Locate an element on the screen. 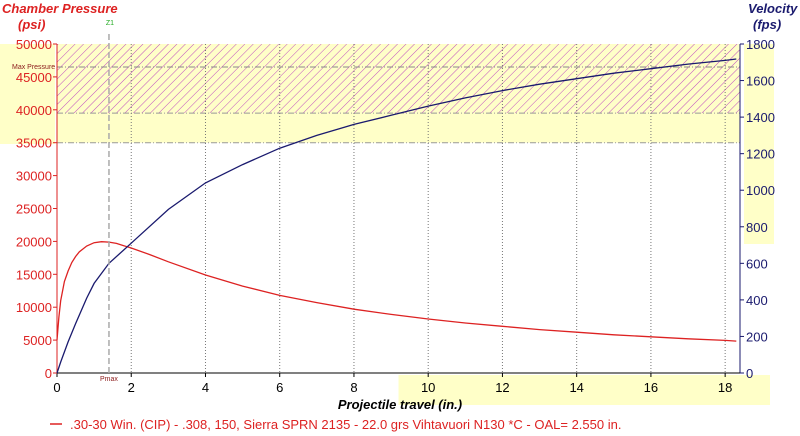 This screenshot has height=436, width=800. y-right-title: Velocity is located at coordinates (773, 8).